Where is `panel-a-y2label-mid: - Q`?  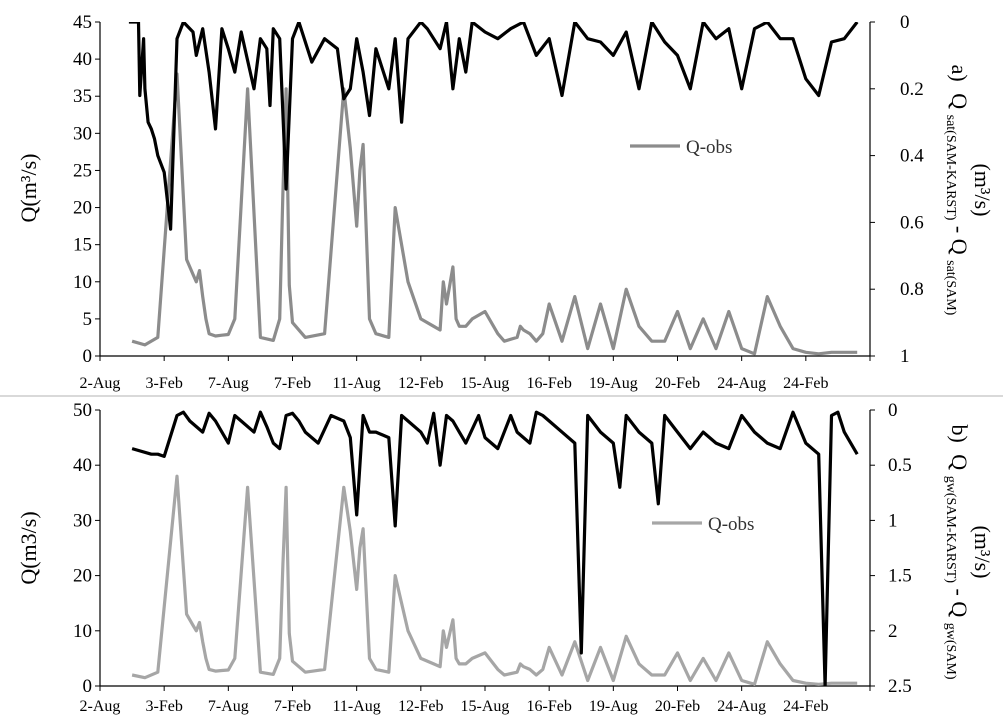 panel-a-y2label-mid: - Q is located at coordinates (959, 240).